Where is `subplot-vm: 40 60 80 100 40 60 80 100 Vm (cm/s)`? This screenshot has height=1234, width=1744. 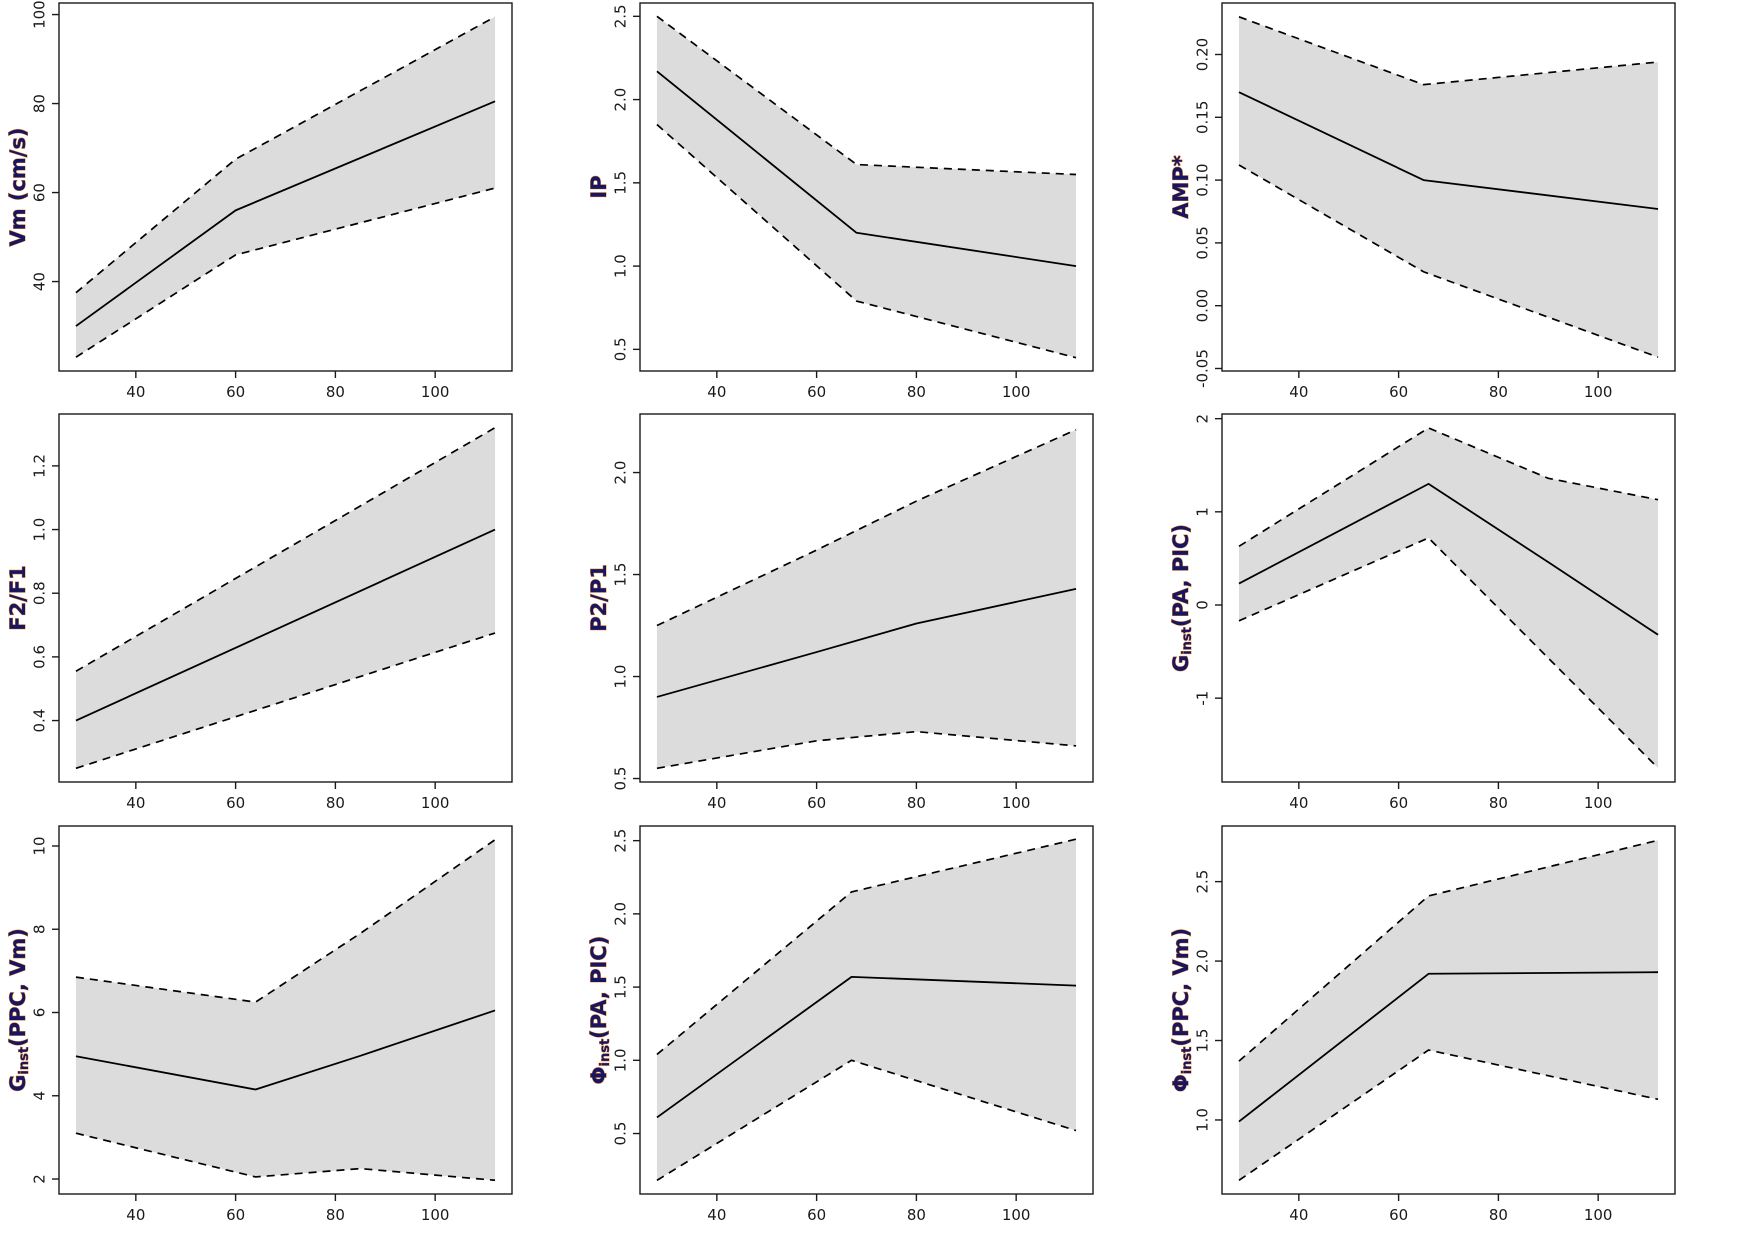
subplot-vm: 40 60 80 100 40 60 80 100 Vm (cm/s) is located at coordinates (290, 205).